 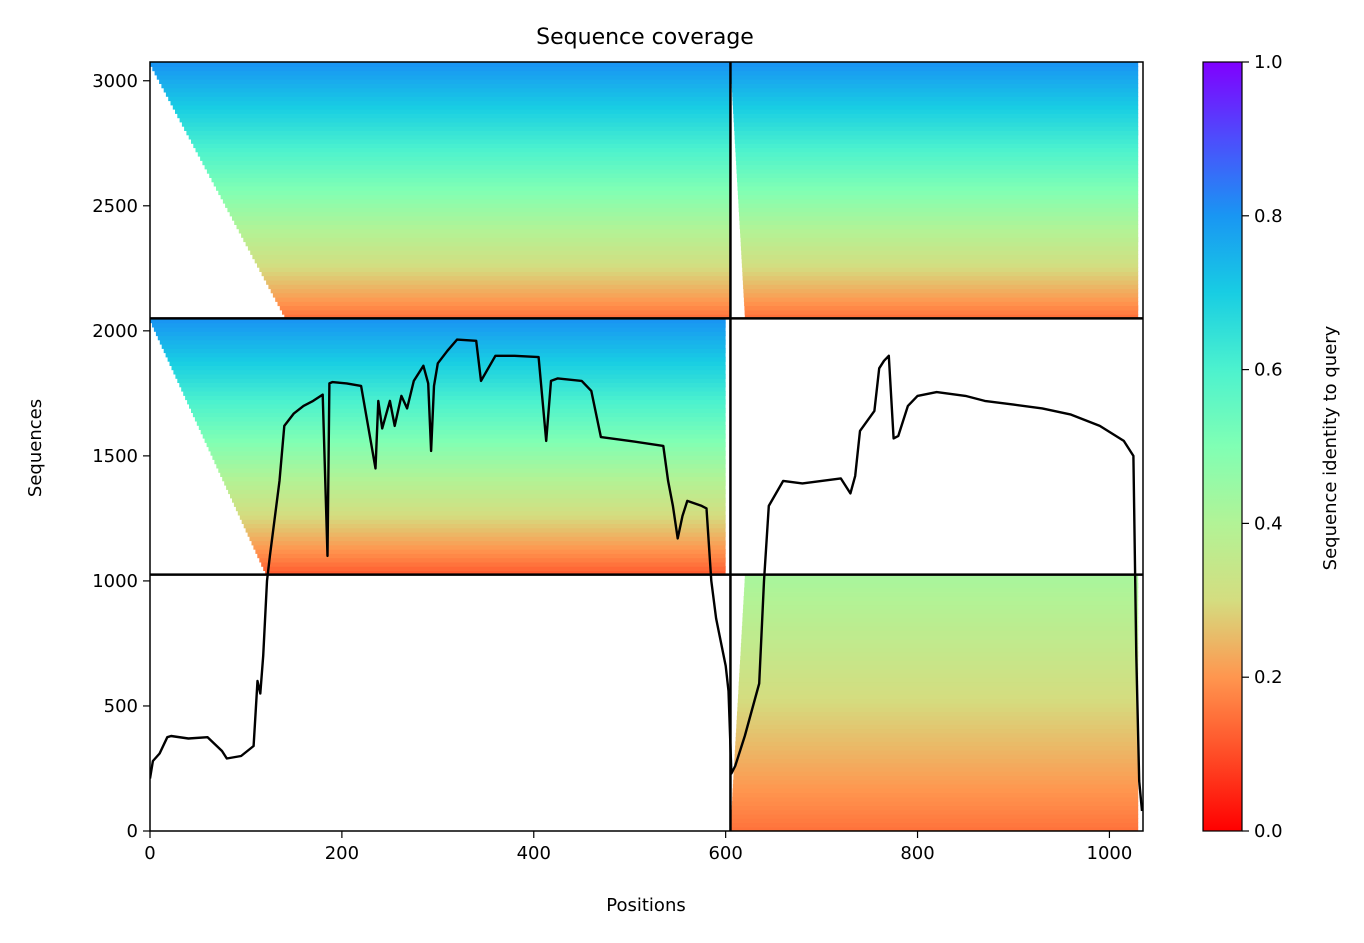 What do you see at coordinates (35, 448) in the screenshot?
I see `y-axis-label: Sequences` at bounding box center [35, 448].